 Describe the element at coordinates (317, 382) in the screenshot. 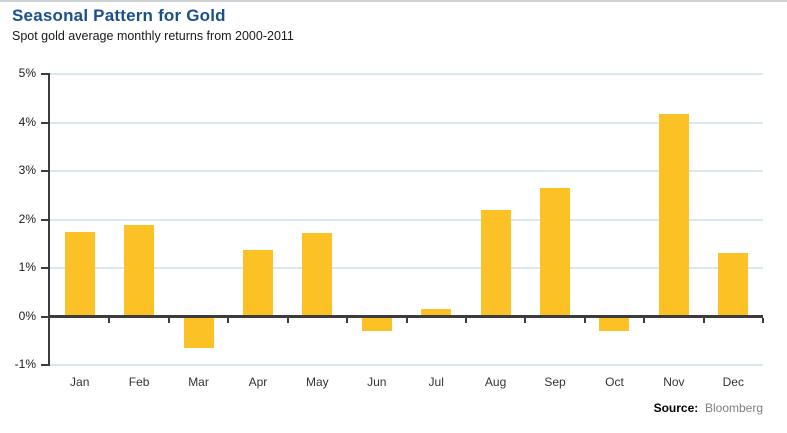

I see `x-axis-label-may: May` at that location.